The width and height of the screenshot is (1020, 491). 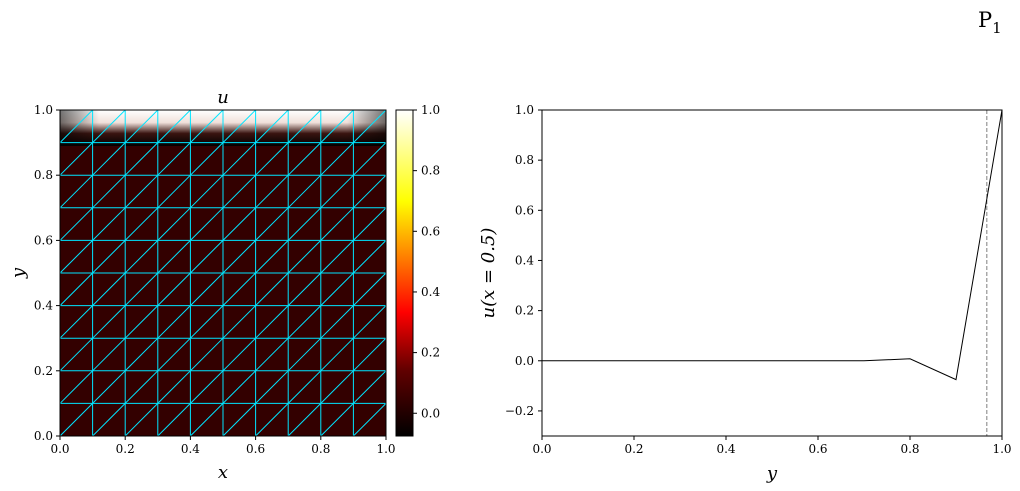 I want to click on lineplot-y-tick-label: −0.2, so click(x=519, y=411).